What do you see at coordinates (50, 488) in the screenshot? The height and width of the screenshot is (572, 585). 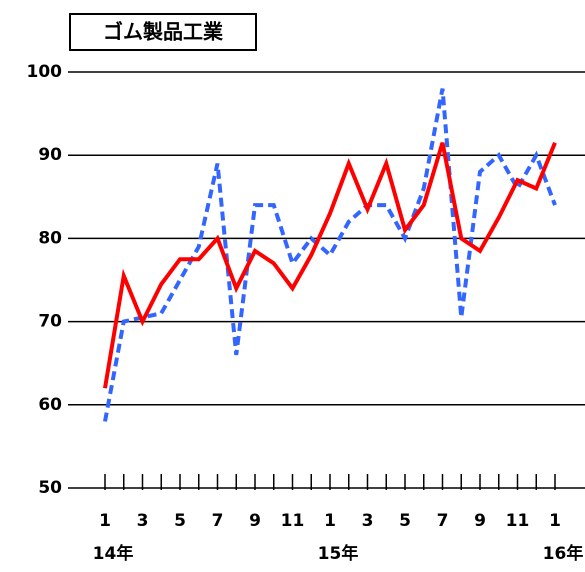 I see `y-tick-label: 50` at bounding box center [50, 488].